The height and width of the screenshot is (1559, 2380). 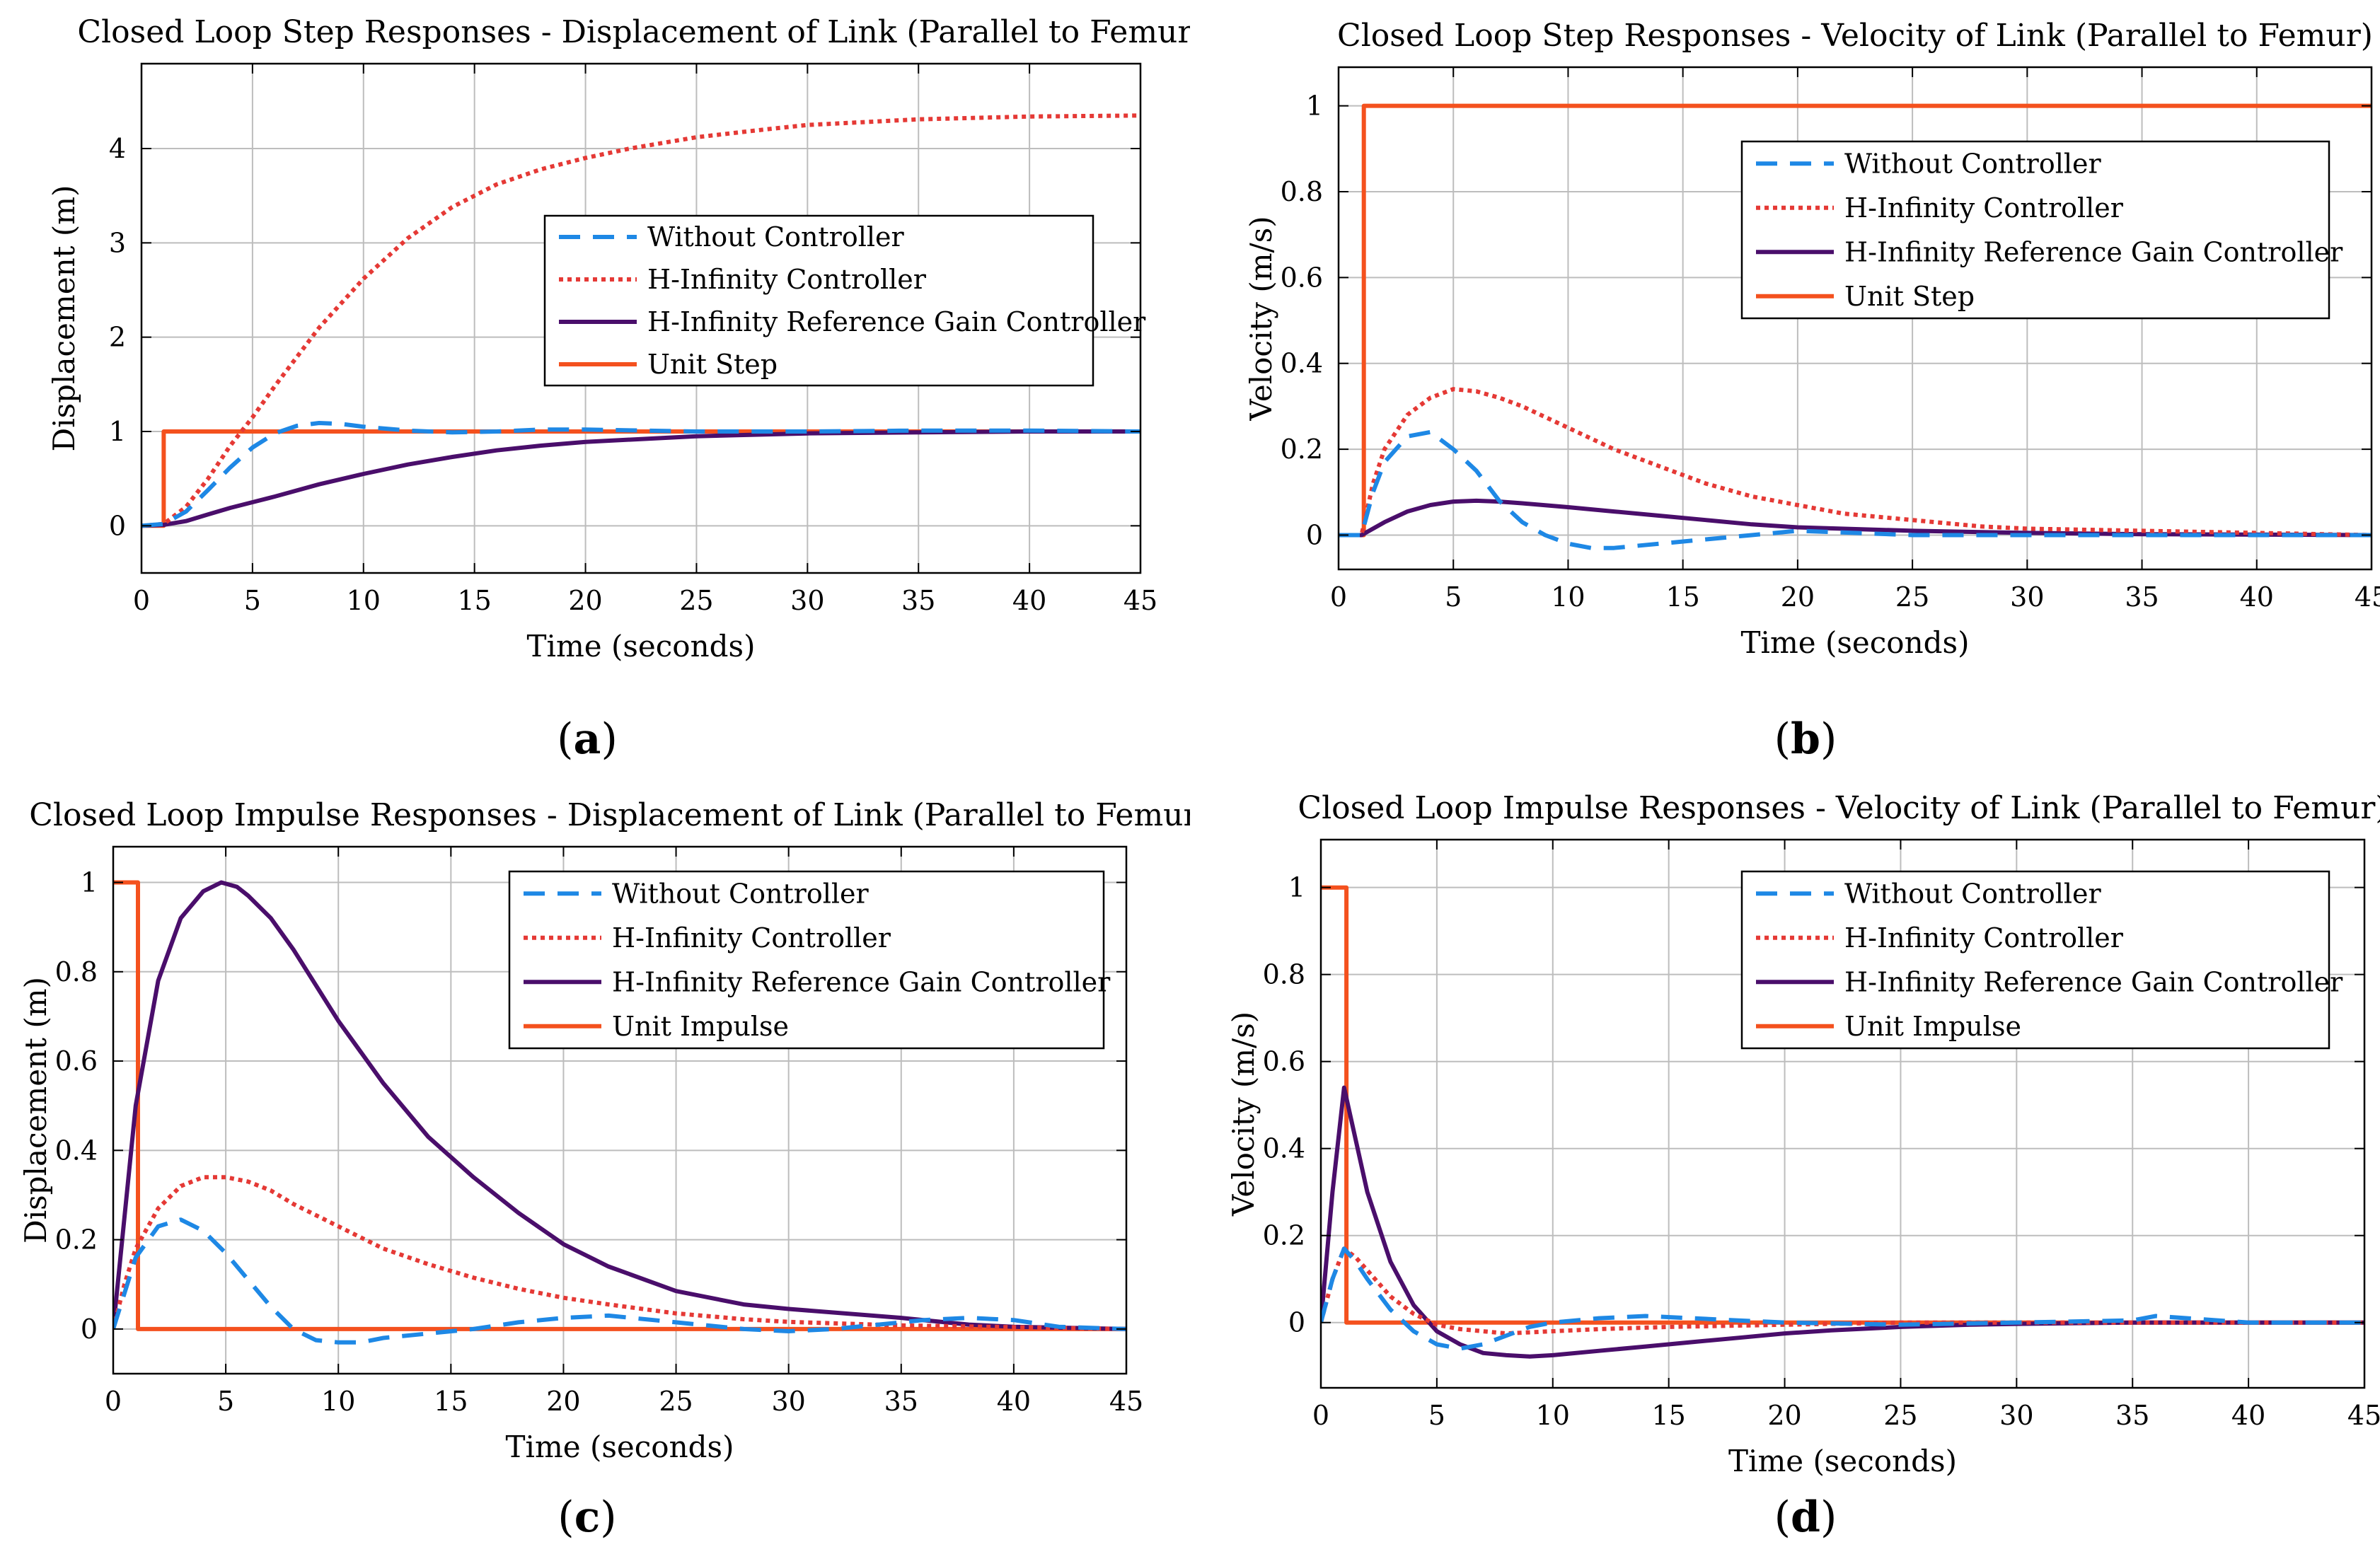 I want to click on y-tick-label: 3, so click(x=117, y=243).